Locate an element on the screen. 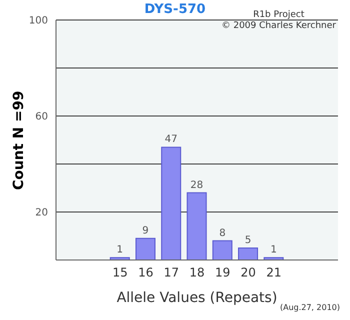 The image size is (350, 320). chart-title: DYS-570 is located at coordinates (175, 9).